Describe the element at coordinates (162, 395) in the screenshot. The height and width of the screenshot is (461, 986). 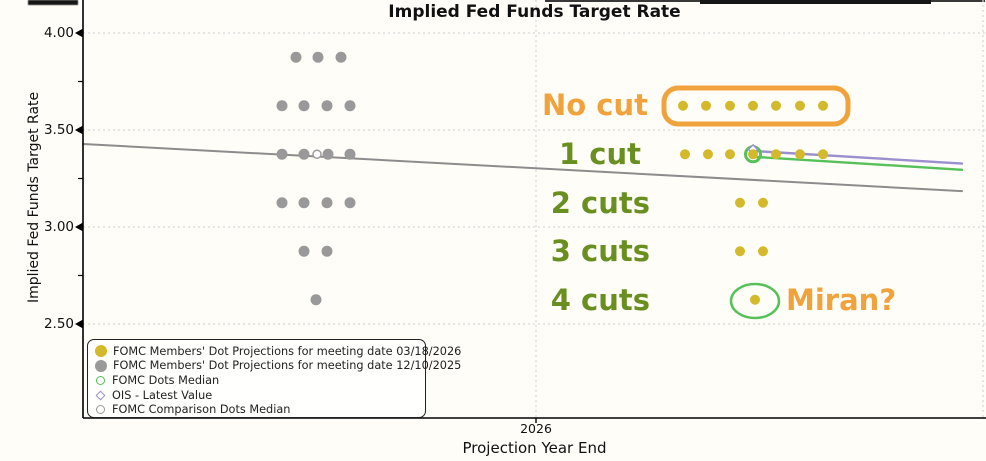
I see `legend-item-label: OIS - Latest Value` at that location.